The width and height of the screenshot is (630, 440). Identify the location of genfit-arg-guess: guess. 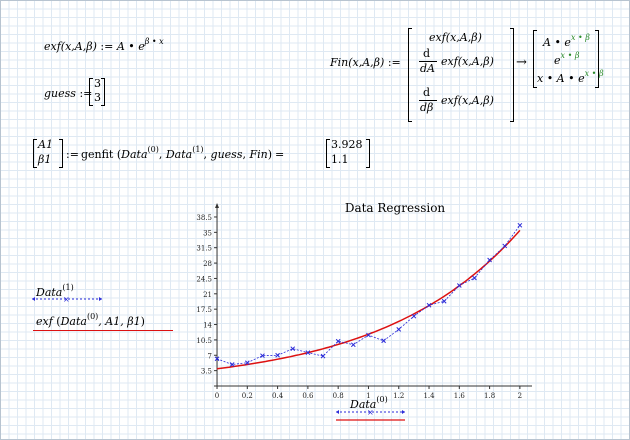
(226, 154).